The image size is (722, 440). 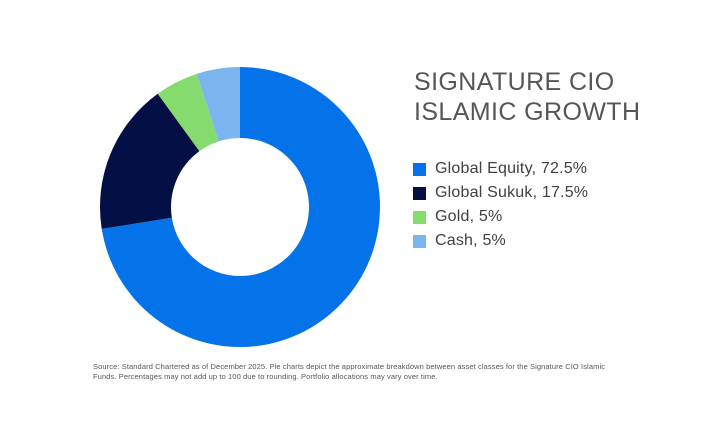 I want to click on legend-label-cash: Cash, 5%, so click(x=470, y=240).